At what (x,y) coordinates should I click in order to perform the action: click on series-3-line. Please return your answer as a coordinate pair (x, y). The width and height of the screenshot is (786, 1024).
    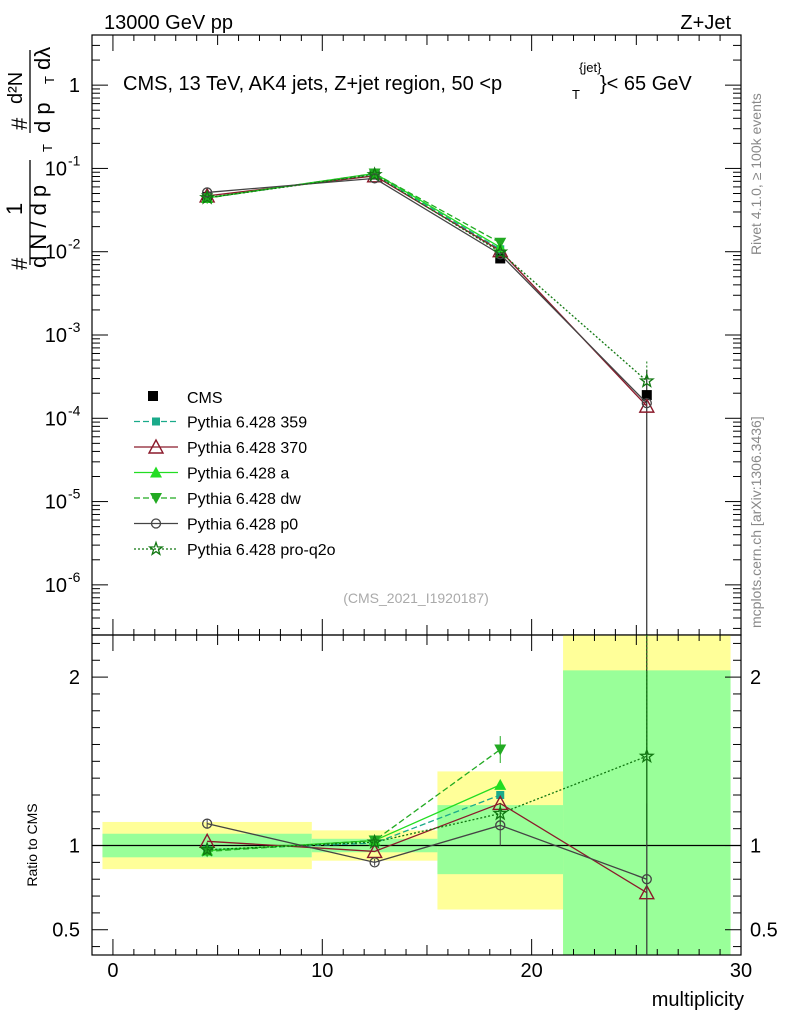
    Looking at the image, I should click on (354, 208).